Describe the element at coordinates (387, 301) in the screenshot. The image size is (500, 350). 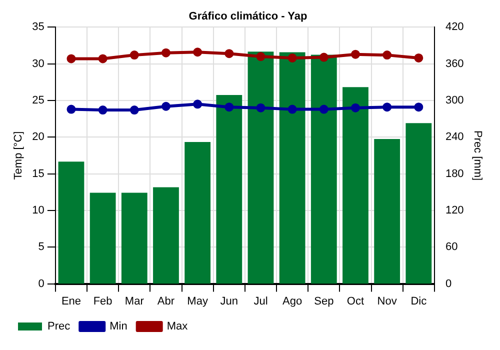
I see `x-tick-label: Nov` at that location.